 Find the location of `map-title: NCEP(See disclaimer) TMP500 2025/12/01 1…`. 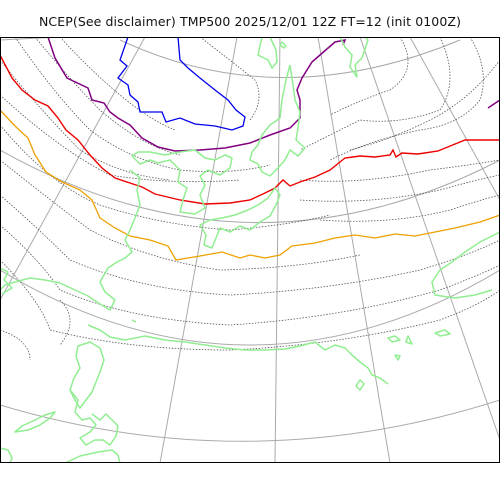

map-title: NCEP(See disclaimer) TMP500 2025/12/01 1… is located at coordinates (250, 21).